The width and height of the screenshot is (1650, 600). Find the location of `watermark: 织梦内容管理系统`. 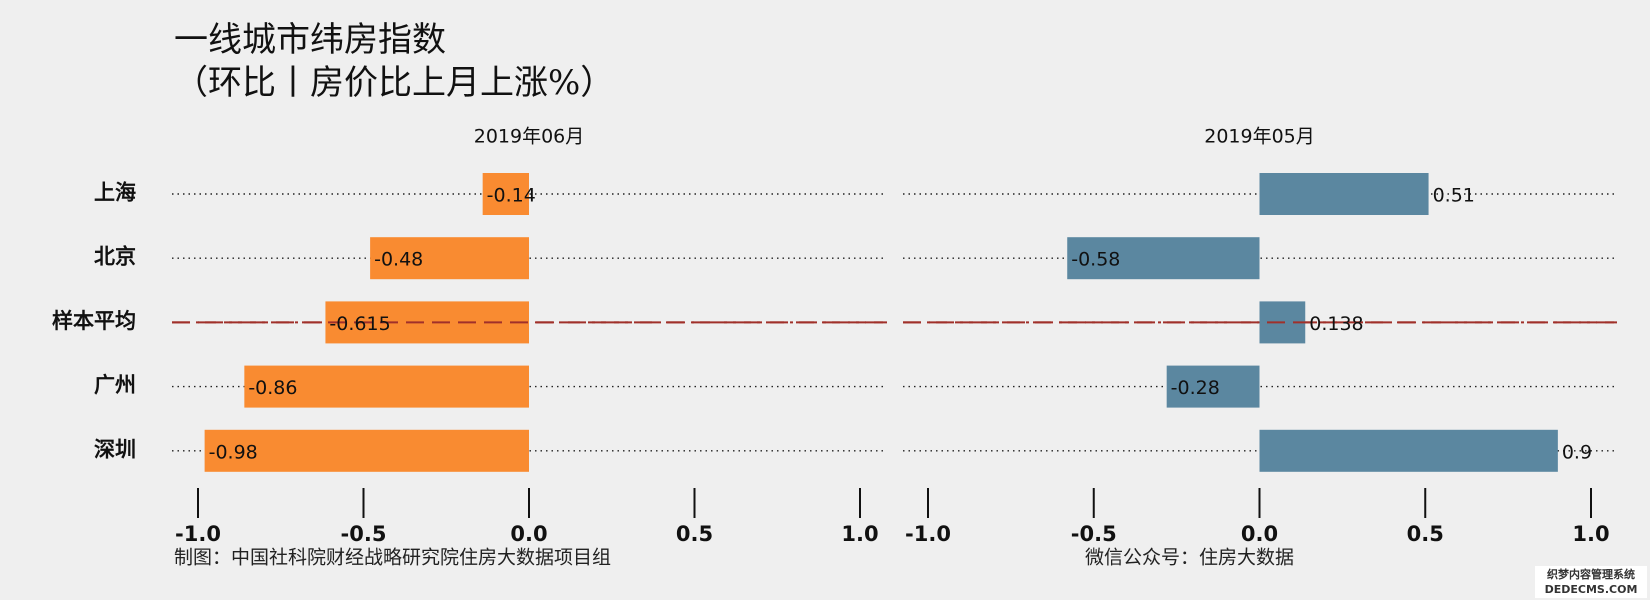

watermark: 织梦内容管理系统 is located at coordinates (1591, 574).